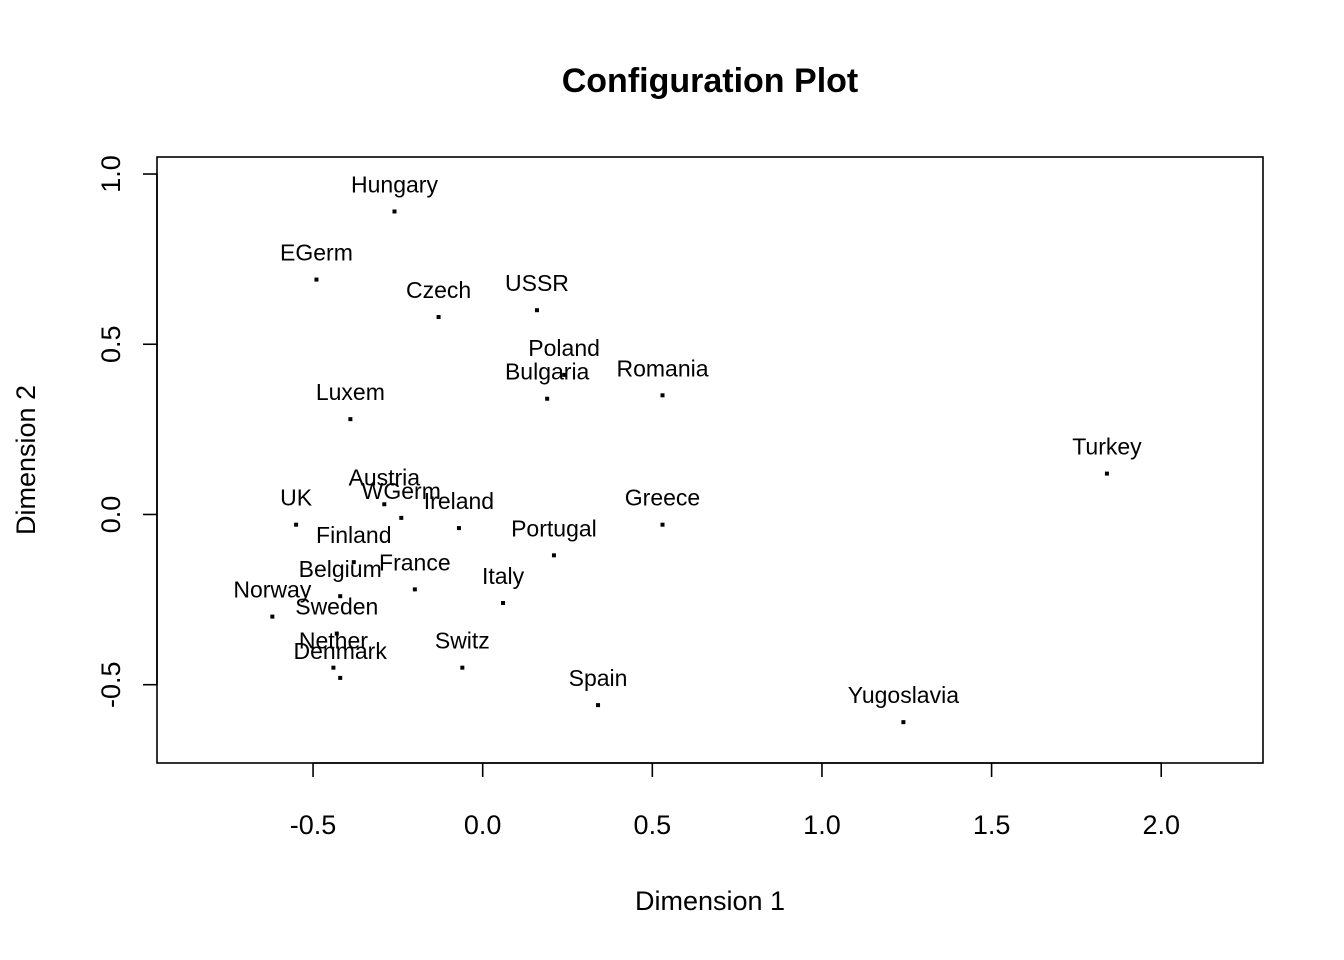 The height and width of the screenshot is (960, 1344). What do you see at coordinates (903, 695) in the screenshot?
I see `data-point-label: Yugoslavia` at bounding box center [903, 695].